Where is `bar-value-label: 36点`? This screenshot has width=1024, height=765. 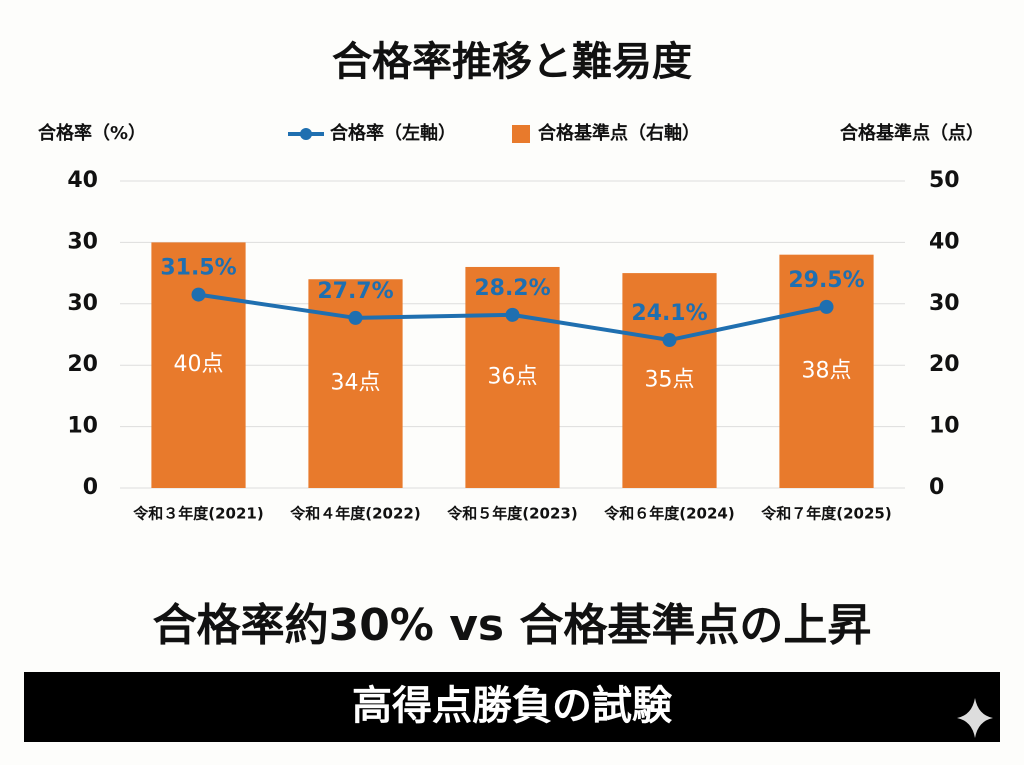
bar-value-label: 36点 is located at coordinates (513, 376).